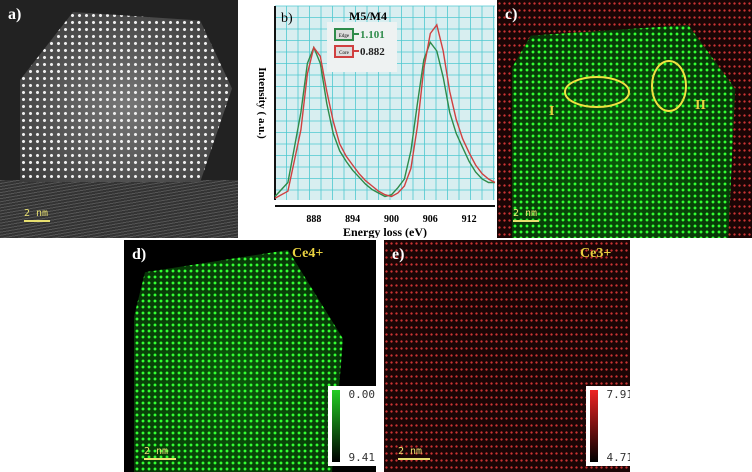 The image size is (752, 472). Describe the element at coordinates (119, 209) in the screenshot. I see `substrate` at that location.